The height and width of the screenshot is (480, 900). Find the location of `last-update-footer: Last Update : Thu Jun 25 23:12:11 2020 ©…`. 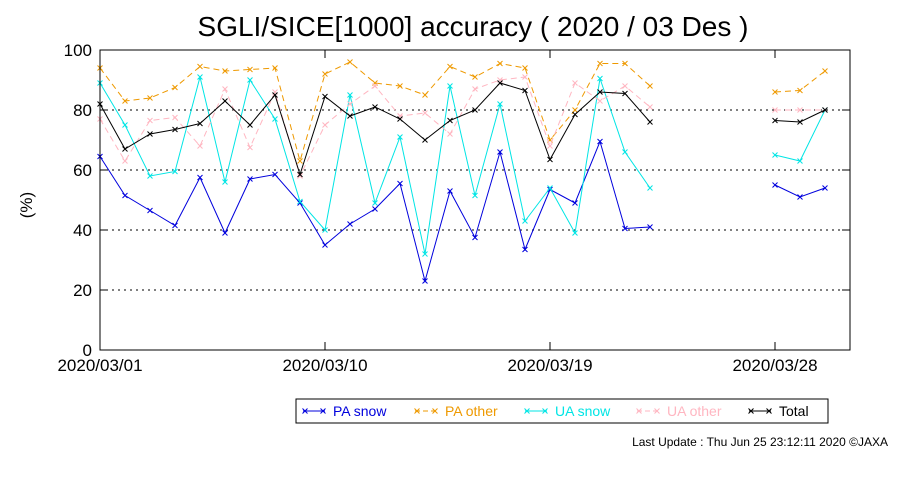

last-update-footer: Last Update : Thu Jun 25 23:12:11 2020 ©… is located at coordinates (760, 442).